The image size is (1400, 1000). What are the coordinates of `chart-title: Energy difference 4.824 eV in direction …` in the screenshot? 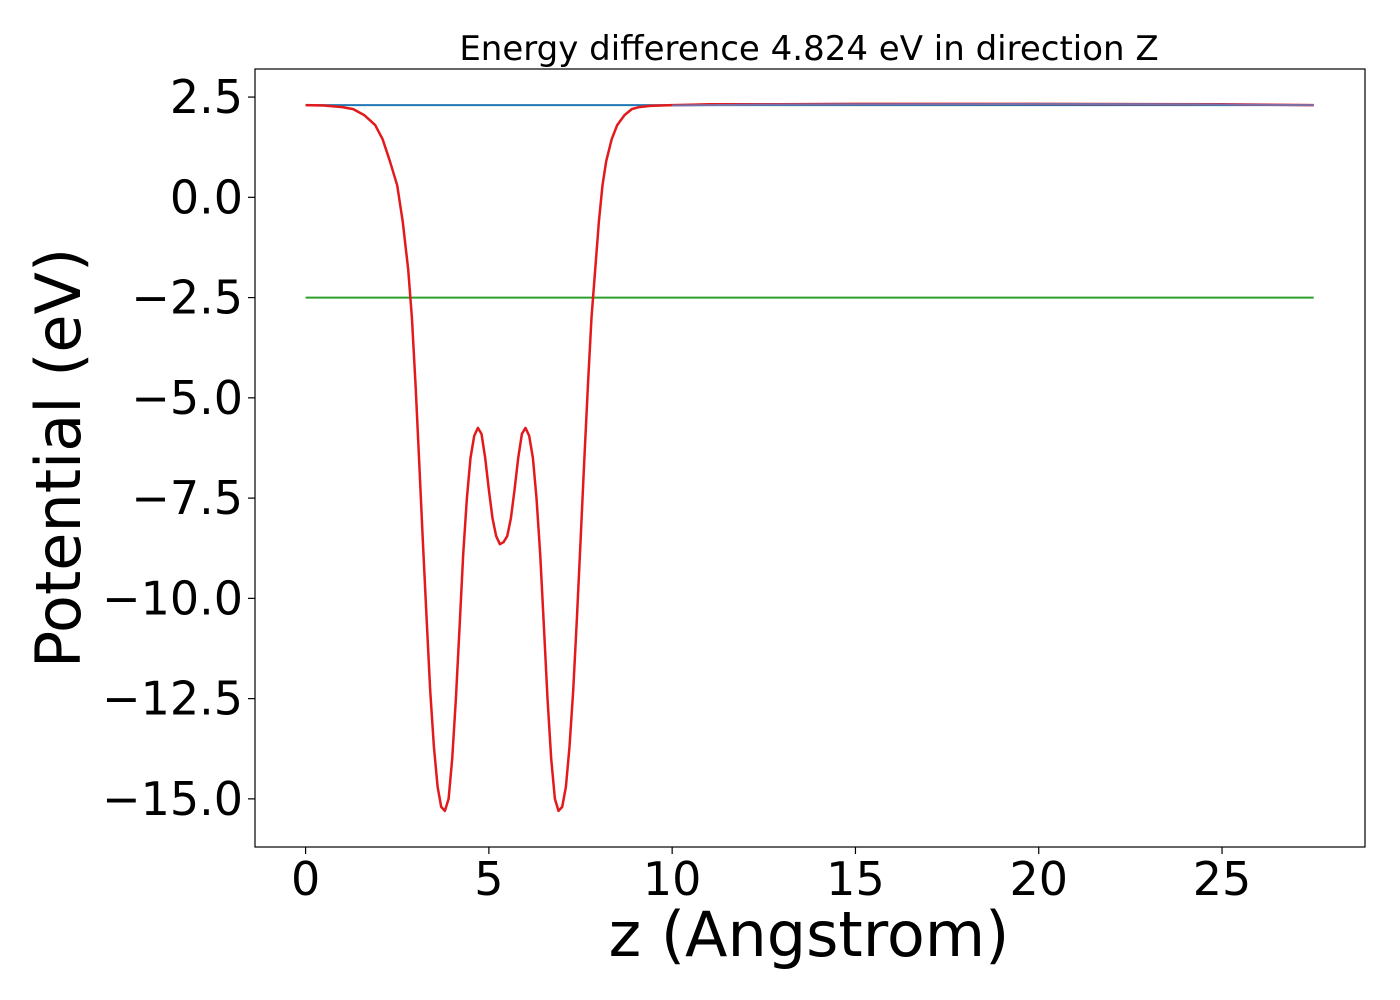 It's located at (808, 49).